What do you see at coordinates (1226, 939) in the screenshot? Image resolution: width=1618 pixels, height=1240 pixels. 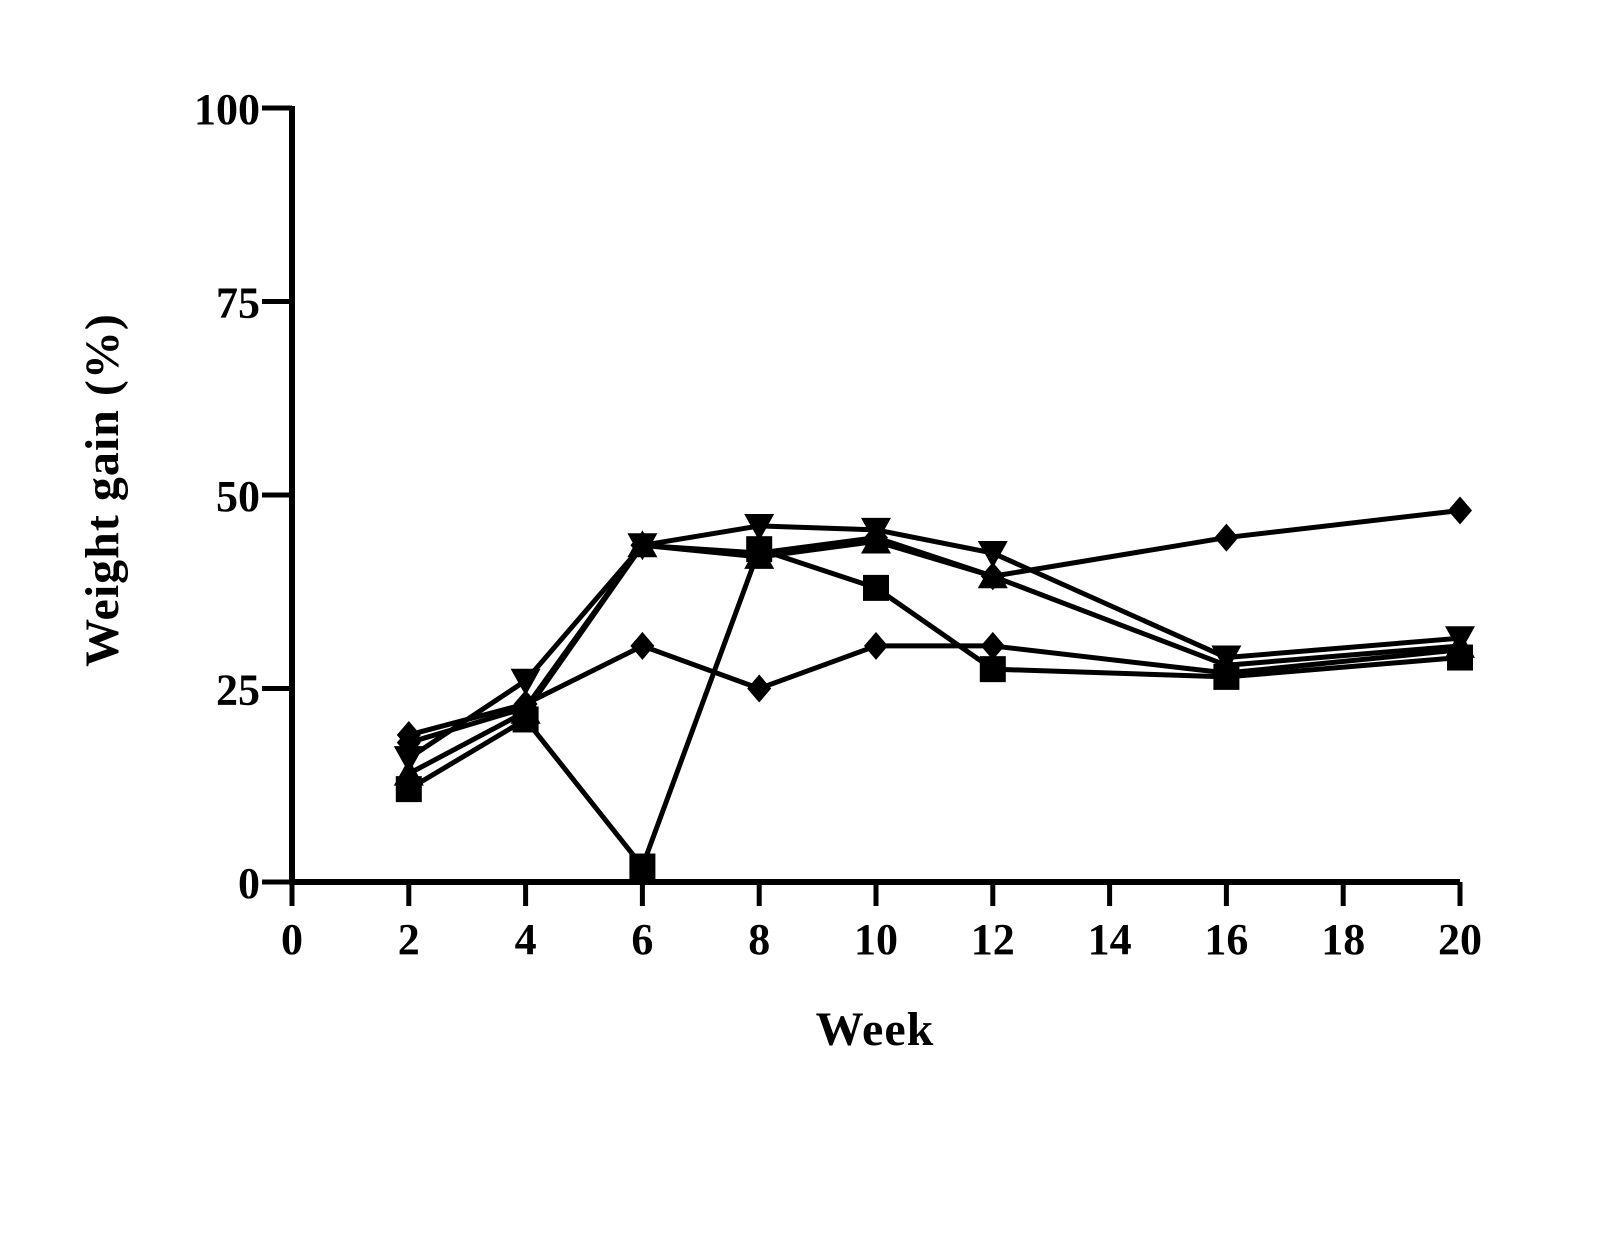 I see `x-tick-label: 16` at bounding box center [1226, 939].